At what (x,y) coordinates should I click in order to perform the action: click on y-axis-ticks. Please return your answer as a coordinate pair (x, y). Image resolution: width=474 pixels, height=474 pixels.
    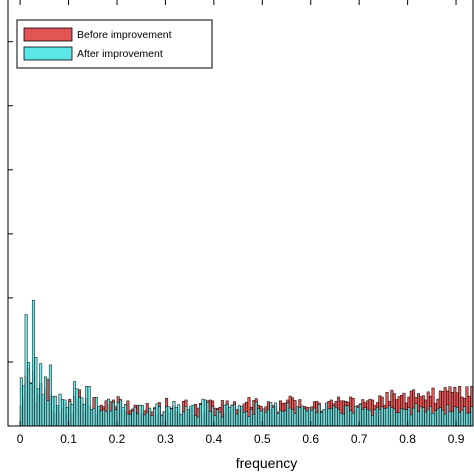
    Looking at the image, I should click on (10, 234).